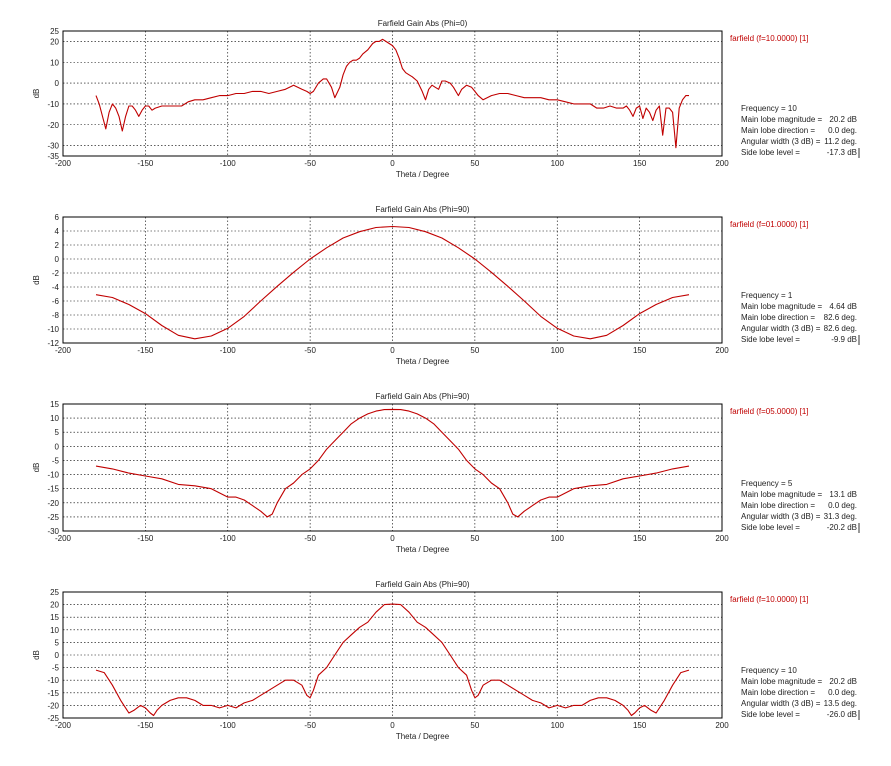 The height and width of the screenshot is (766, 891). What do you see at coordinates (769, 411) in the screenshot?
I see `legend-entry: farfield (f=05.0000) [1]` at bounding box center [769, 411].